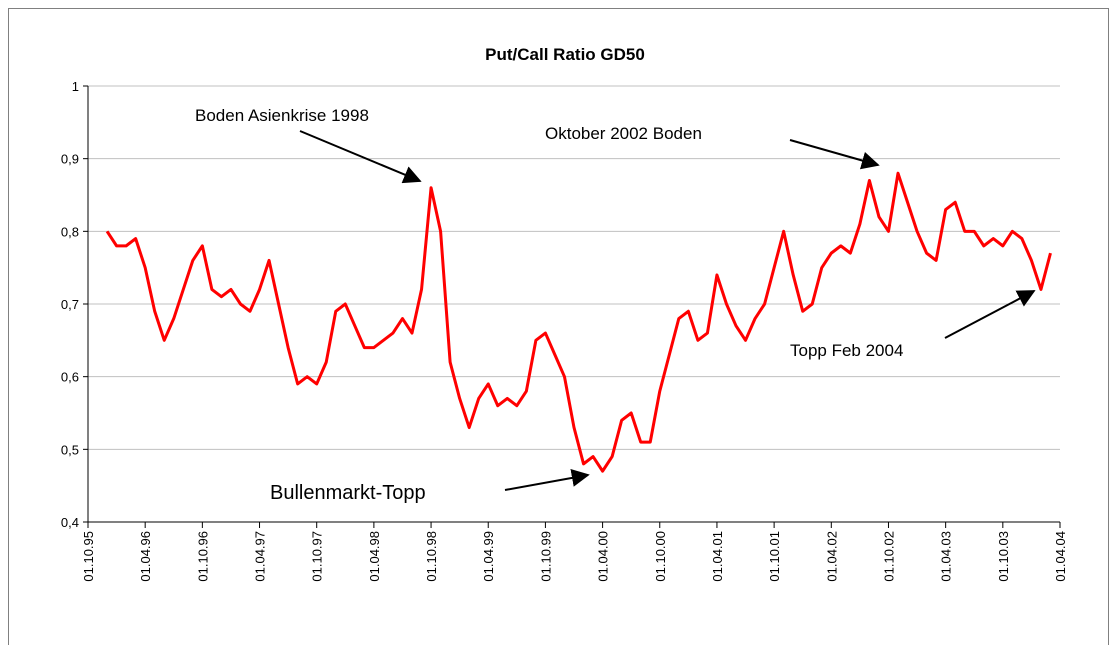  Describe the element at coordinates (282, 115) in the screenshot. I see `annotation: Boden Asienkrise 1998` at that location.